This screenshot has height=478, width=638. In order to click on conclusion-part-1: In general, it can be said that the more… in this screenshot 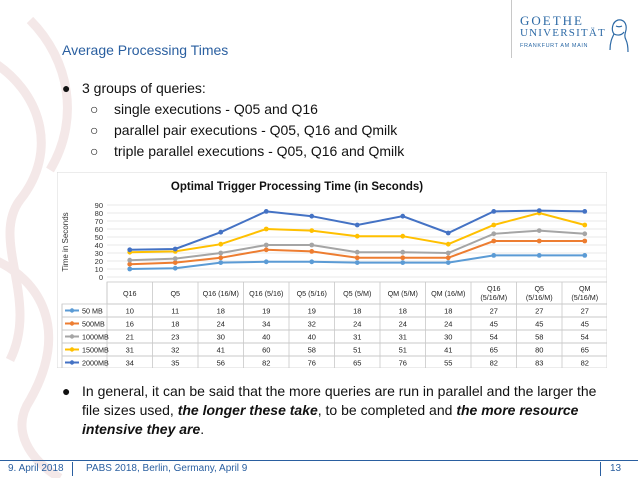, I will do `click(339, 400)`.